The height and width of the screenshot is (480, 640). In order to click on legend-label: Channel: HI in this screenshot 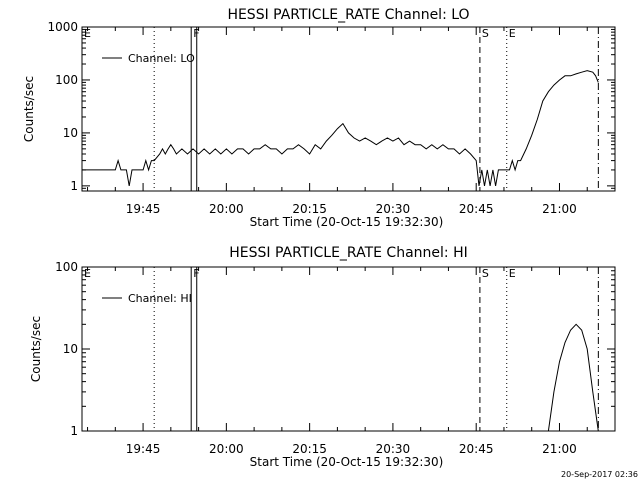, I will do `click(160, 298)`.